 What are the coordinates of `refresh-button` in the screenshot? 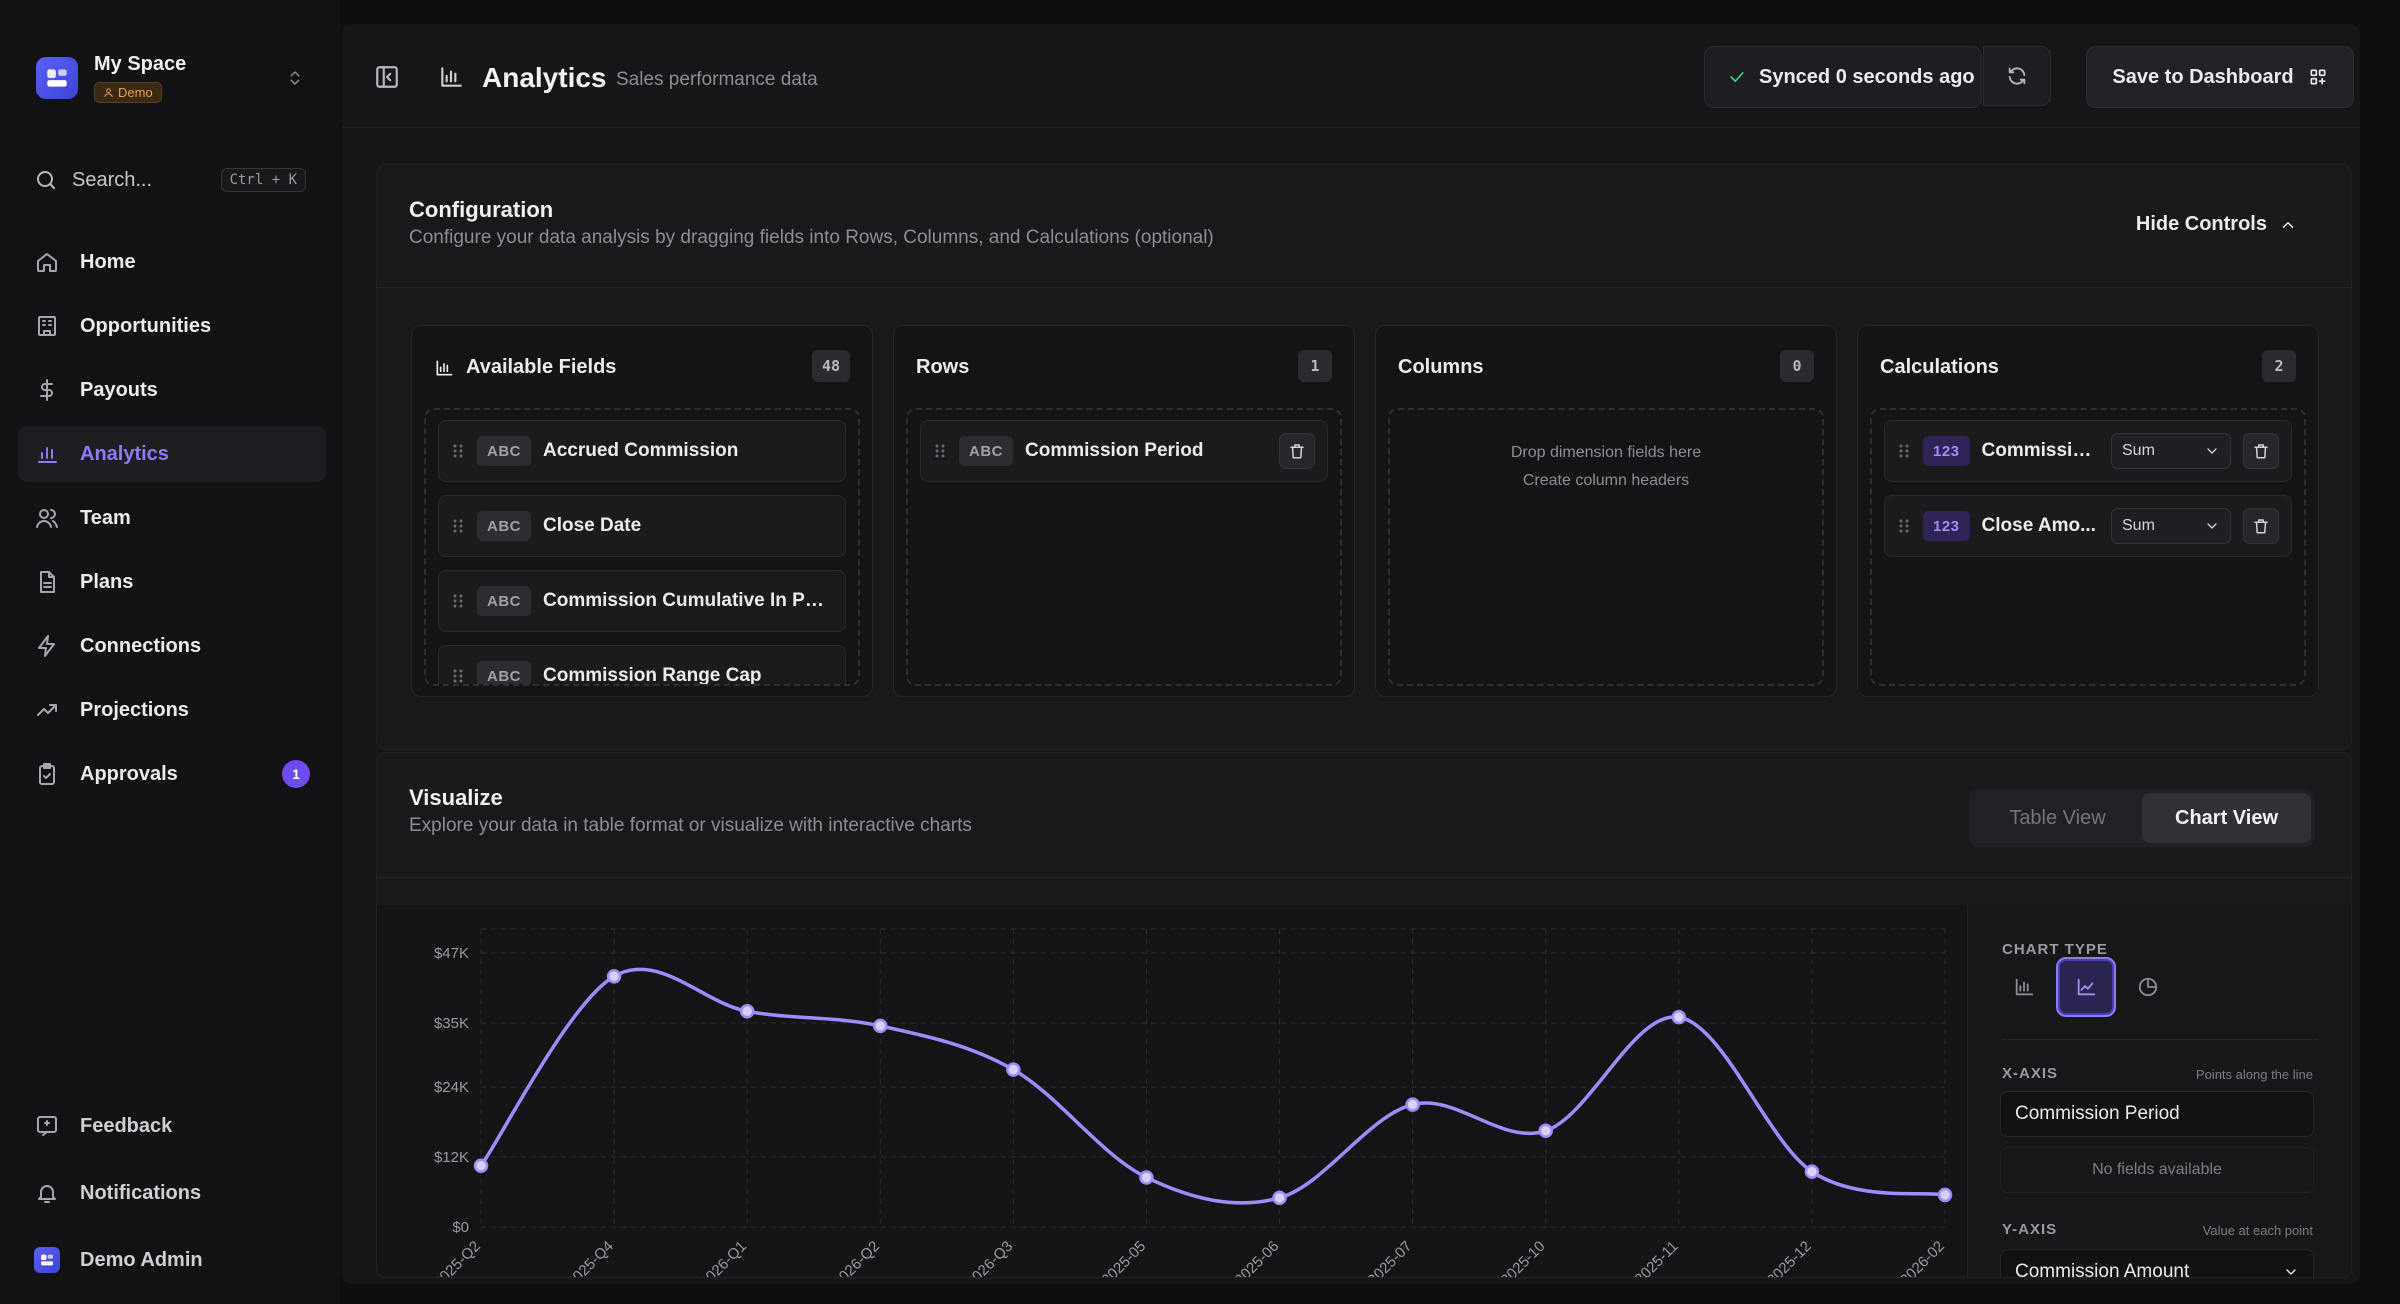 It's located at (2017, 76).